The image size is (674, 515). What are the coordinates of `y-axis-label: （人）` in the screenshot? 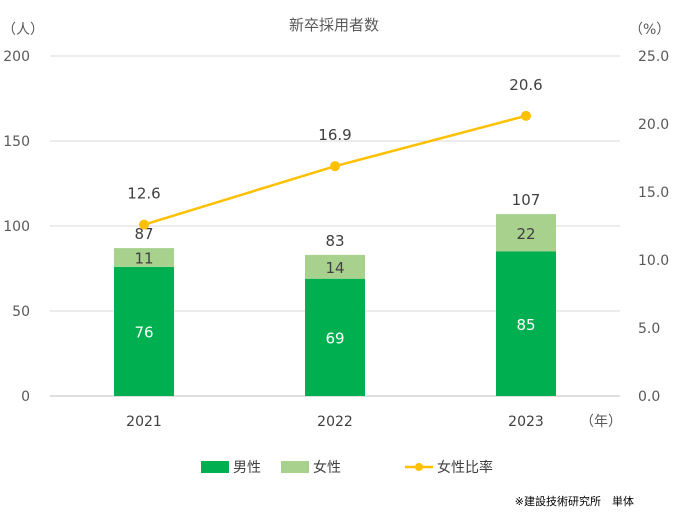 It's located at (23, 30).